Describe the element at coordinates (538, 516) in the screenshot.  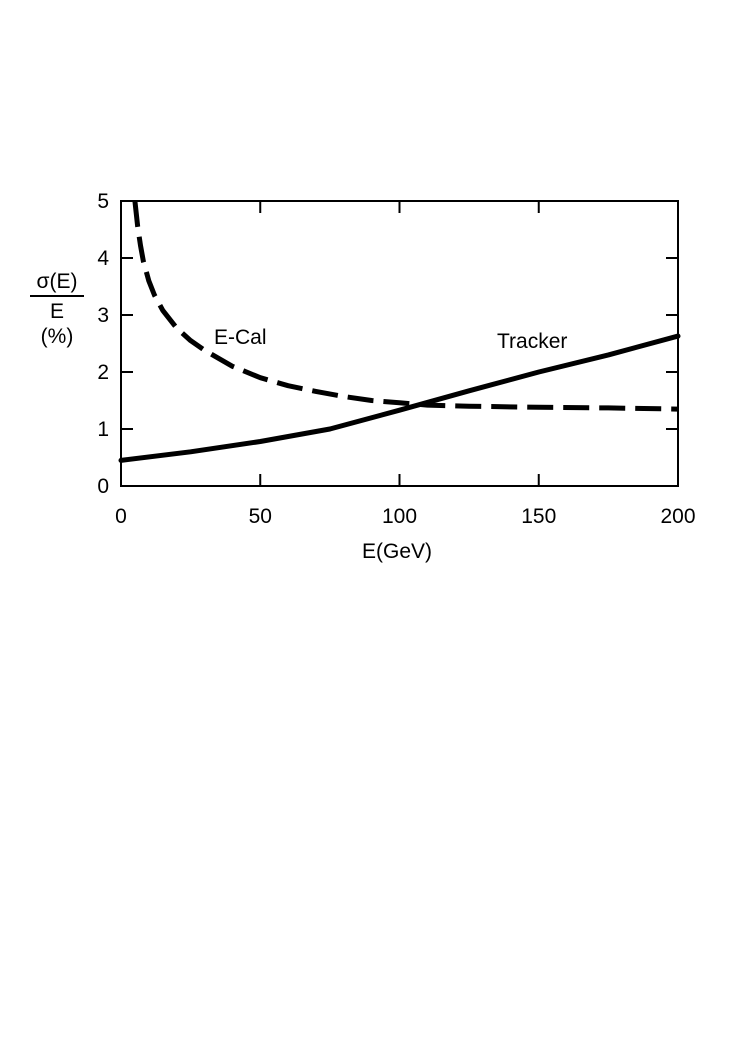
I see `x-tick-label: 150` at that location.